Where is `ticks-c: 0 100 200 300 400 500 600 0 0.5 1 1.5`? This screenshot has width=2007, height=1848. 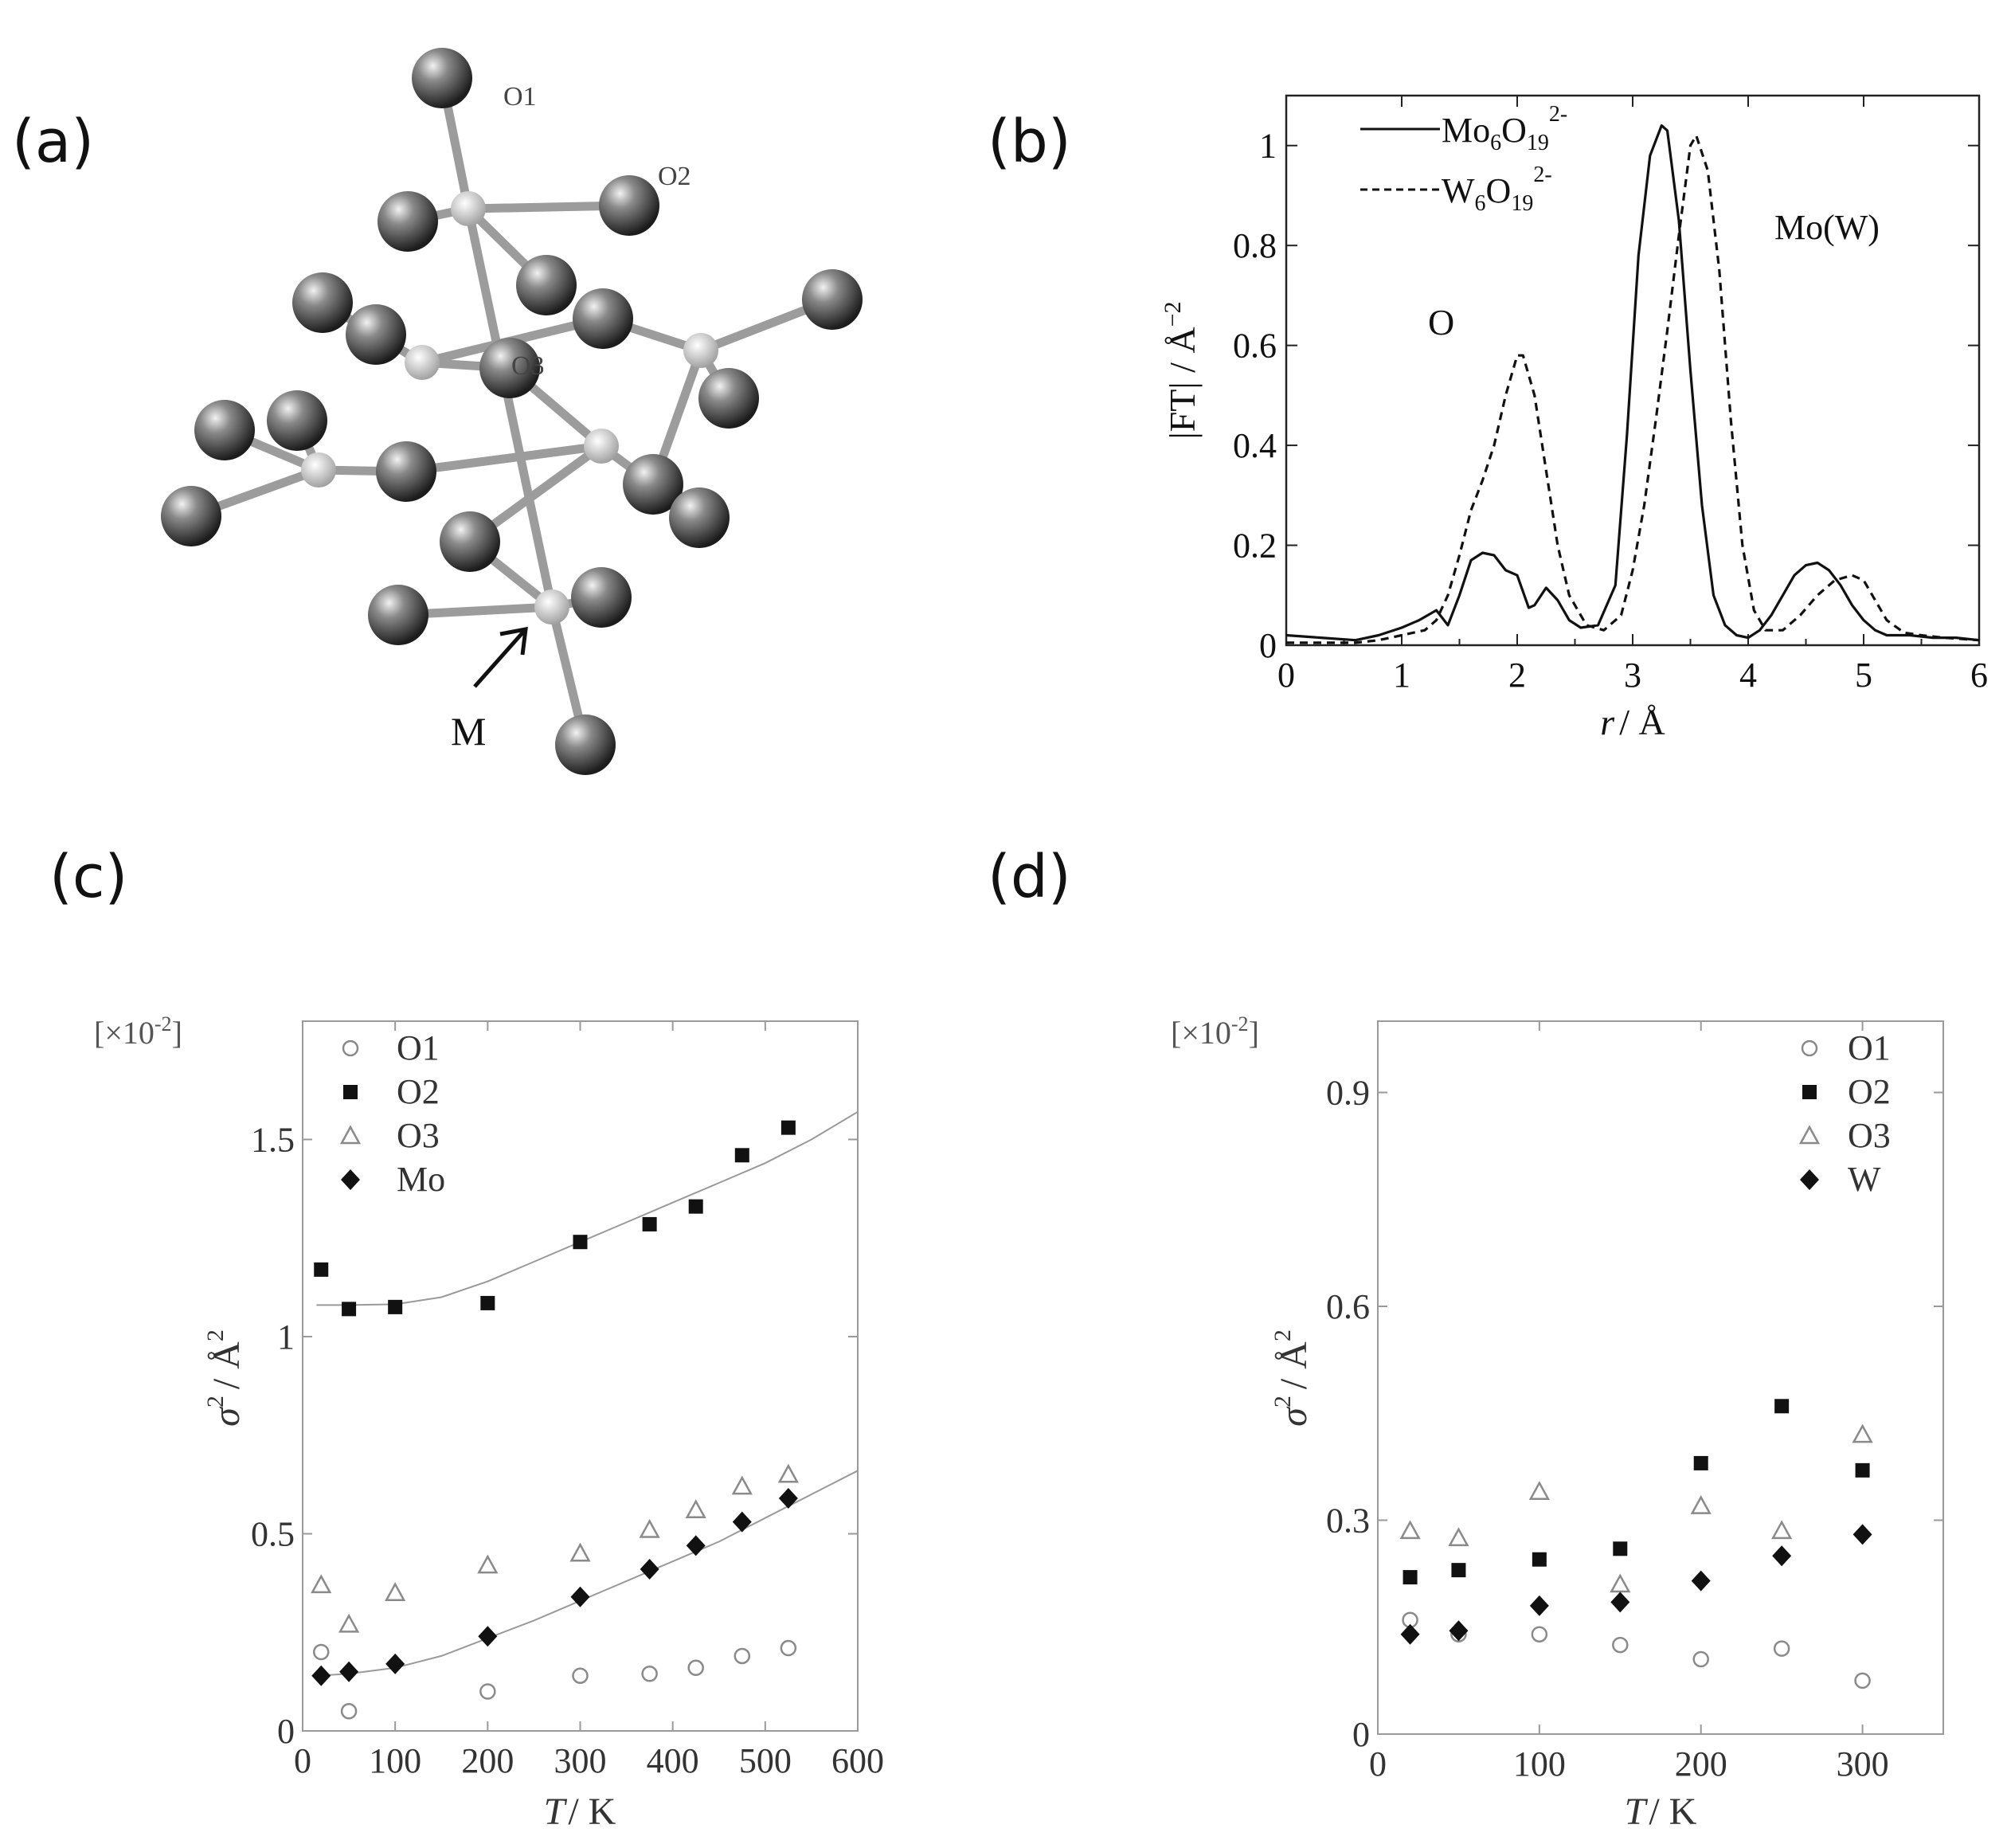 ticks-c: 0 100 200 300 400 500 600 0 0.5 1 1.5 is located at coordinates (567, 1400).